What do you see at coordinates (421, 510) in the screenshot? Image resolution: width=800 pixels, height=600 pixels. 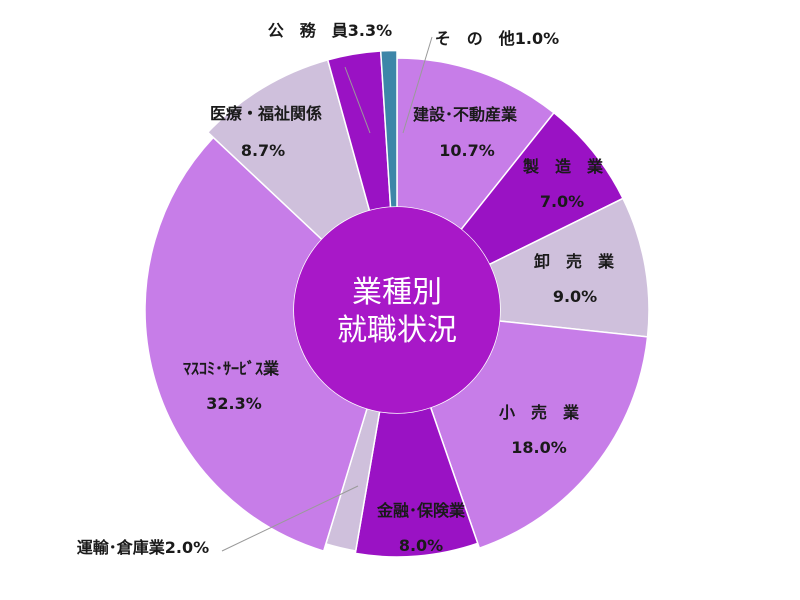 I see `slice-name-4: 金融･保険業` at bounding box center [421, 510].